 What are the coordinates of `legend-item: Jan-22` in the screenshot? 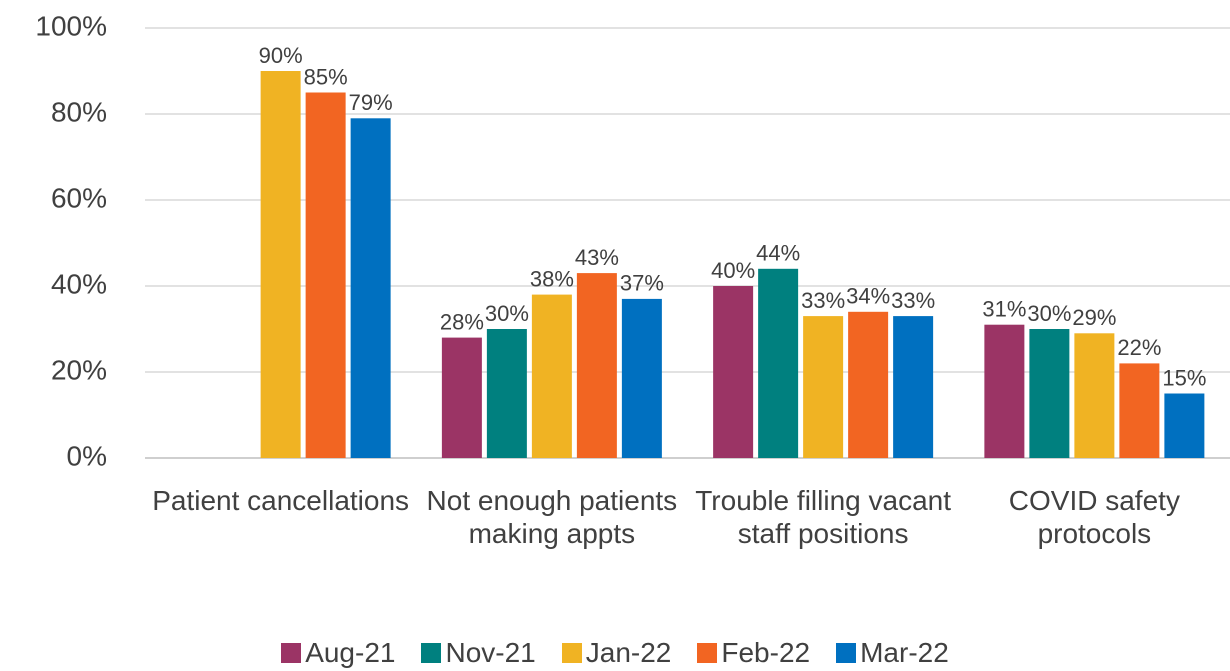 It's located at (616, 653).